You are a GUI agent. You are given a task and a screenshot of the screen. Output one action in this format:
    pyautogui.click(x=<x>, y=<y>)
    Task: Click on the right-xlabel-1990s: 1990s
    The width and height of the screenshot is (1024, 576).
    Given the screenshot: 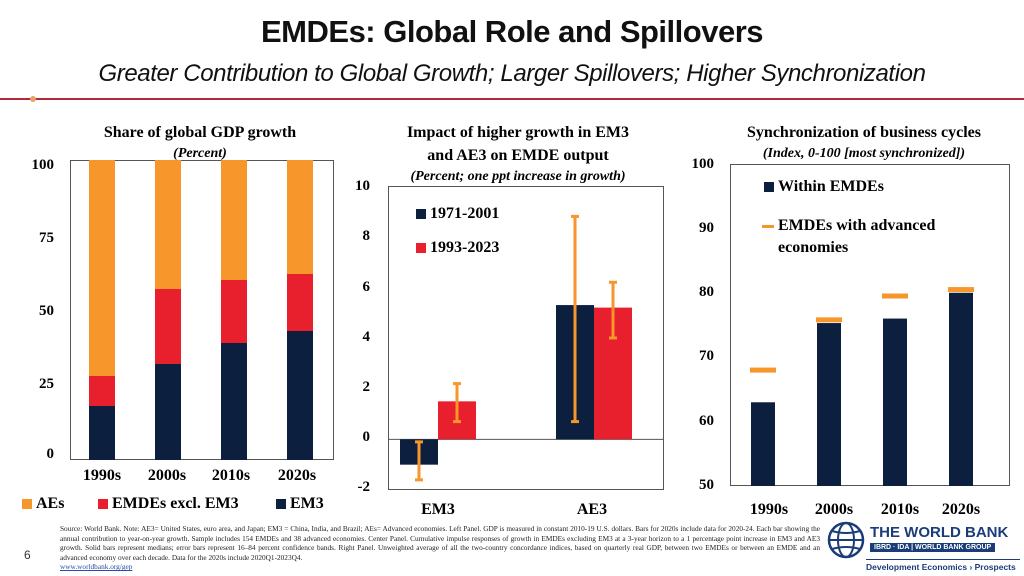 What is the action you would take?
    pyautogui.click(x=769, y=509)
    